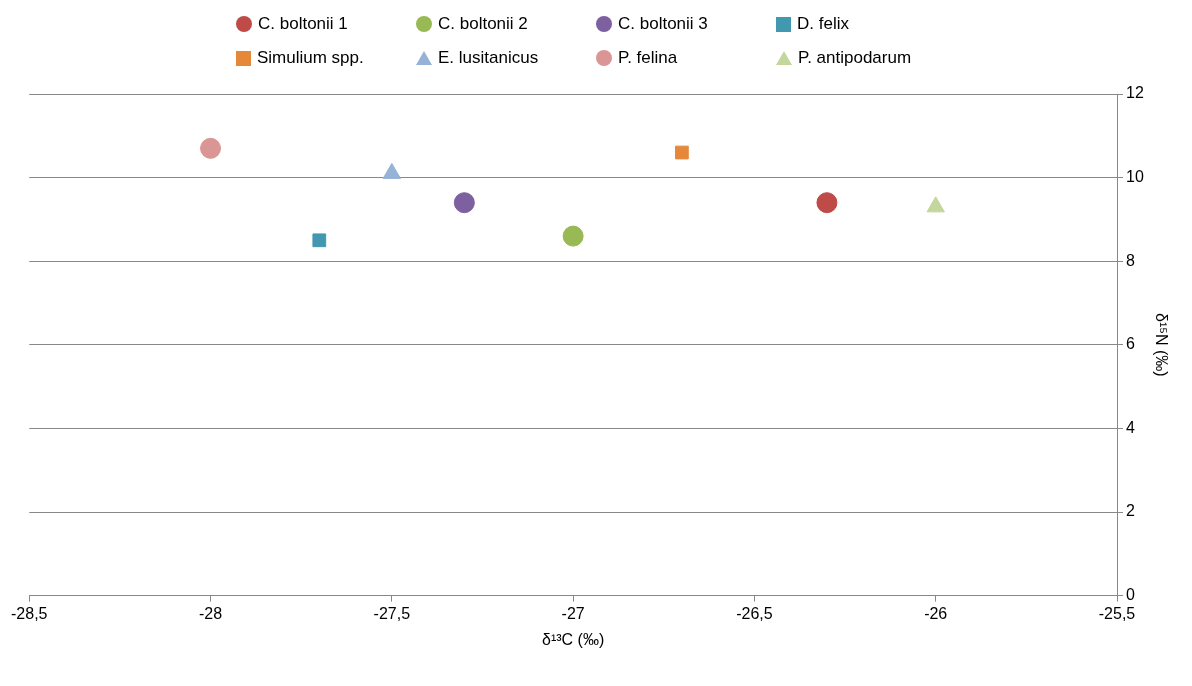  I want to click on legend-label: D. felix, so click(823, 24).